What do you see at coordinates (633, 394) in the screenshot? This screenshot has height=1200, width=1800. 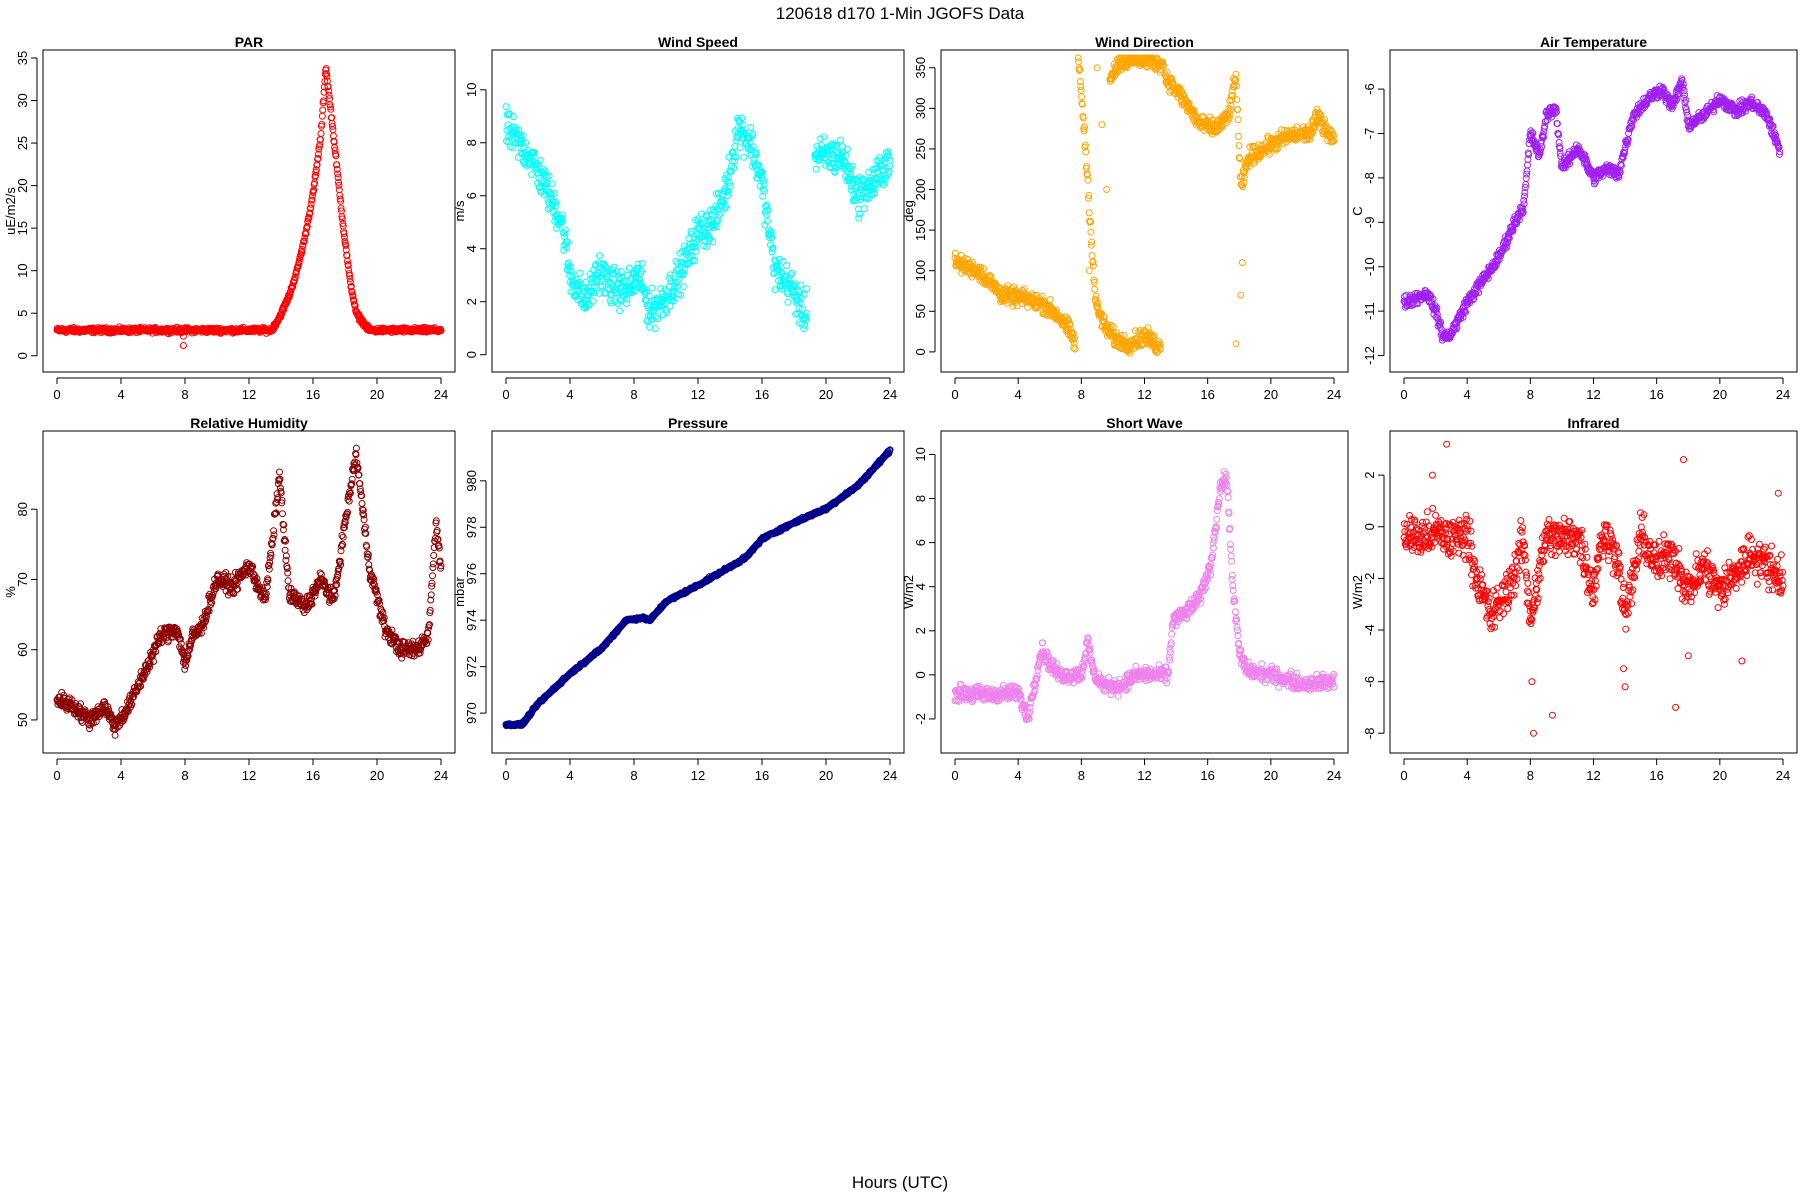 I see `x-tick-label: 8` at bounding box center [633, 394].